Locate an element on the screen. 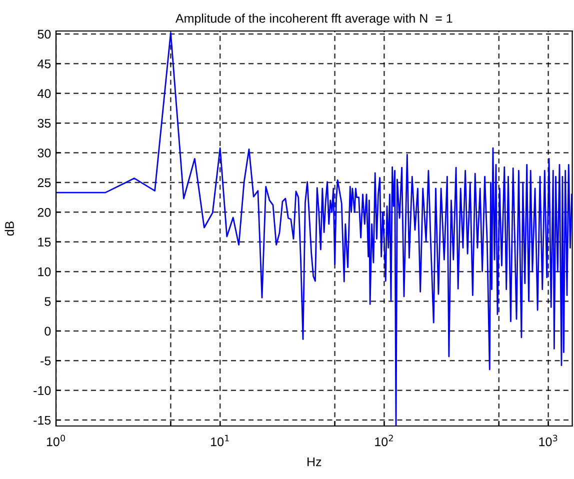 This screenshot has width=574, height=479. y-tick-label: 45 is located at coordinates (44, 64).